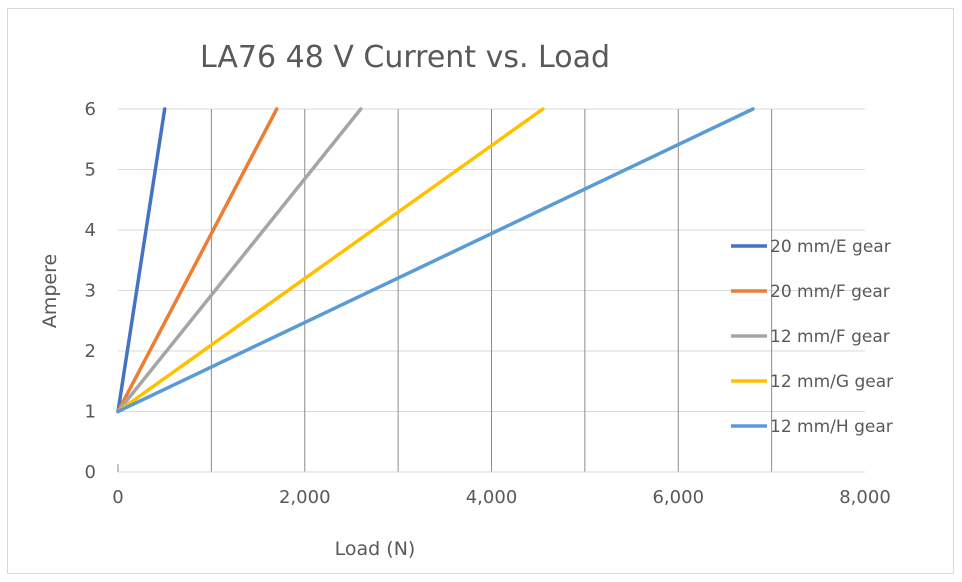 The height and width of the screenshot is (582, 962). I want to click on x-tick-label: 0, so click(117, 497).